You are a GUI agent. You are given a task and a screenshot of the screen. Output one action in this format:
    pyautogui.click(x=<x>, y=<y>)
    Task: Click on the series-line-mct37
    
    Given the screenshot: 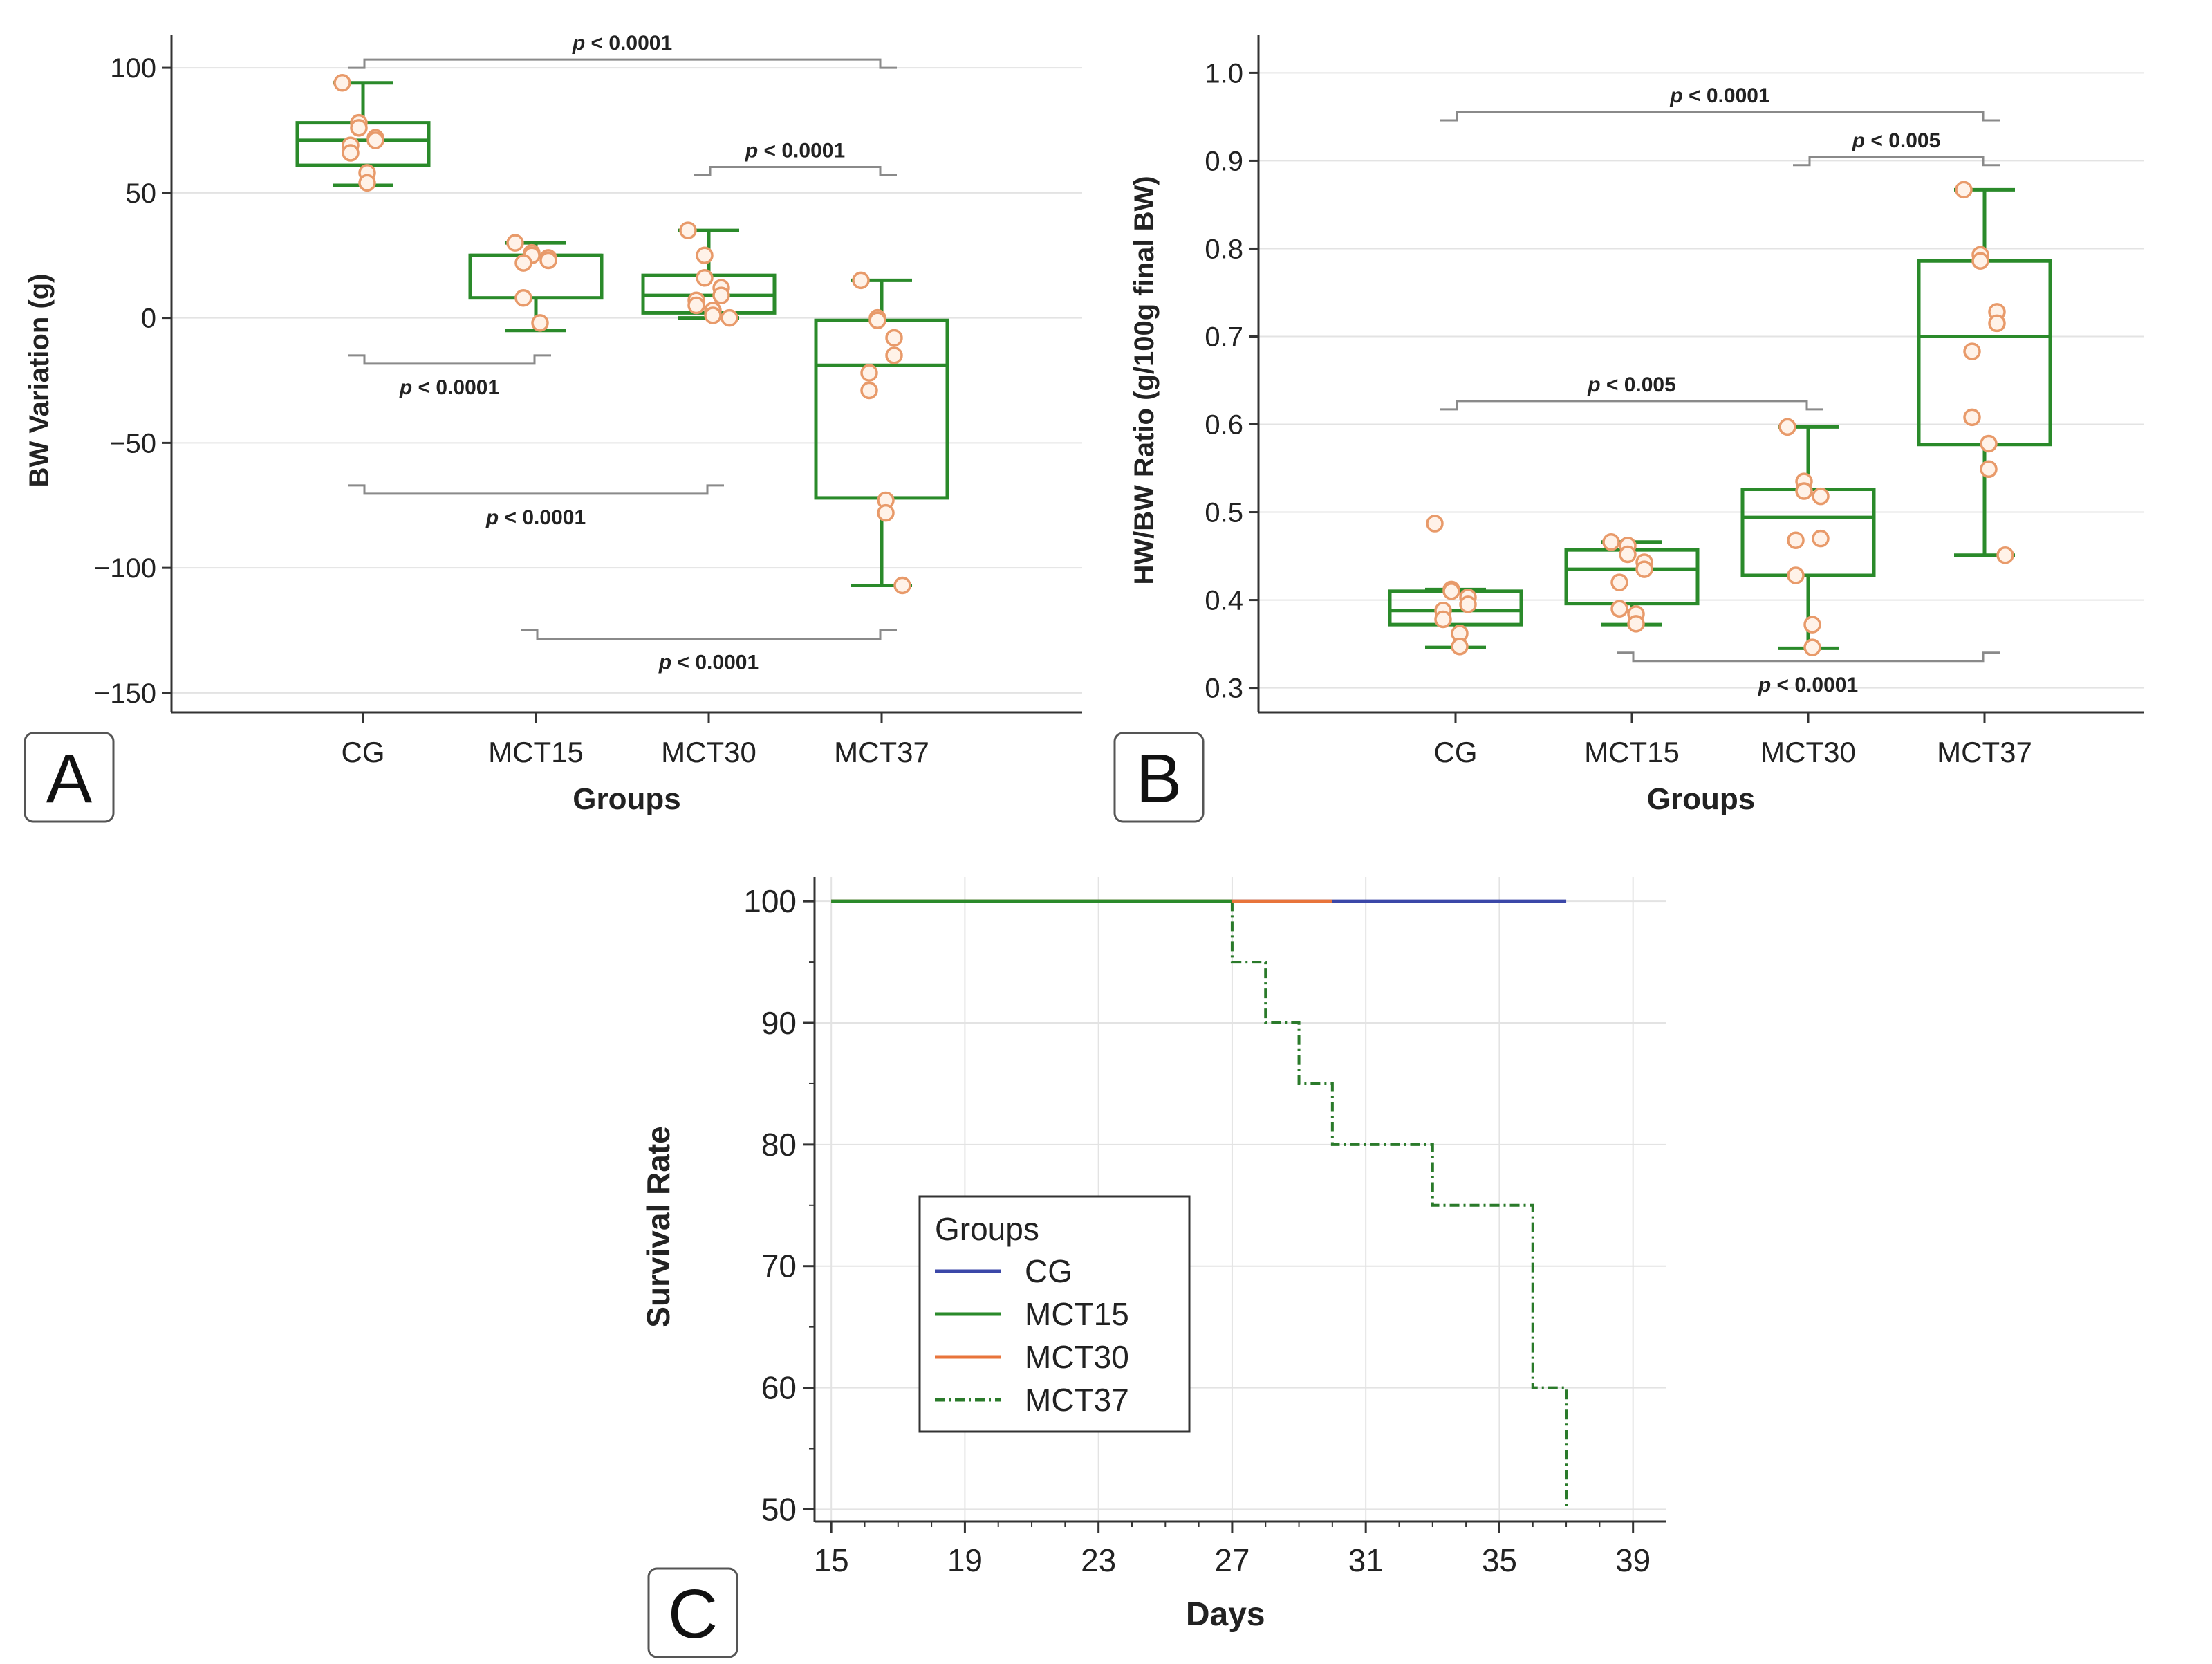 What is the action you would take?
    pyautogui.click(x=1199, y=1205)
    